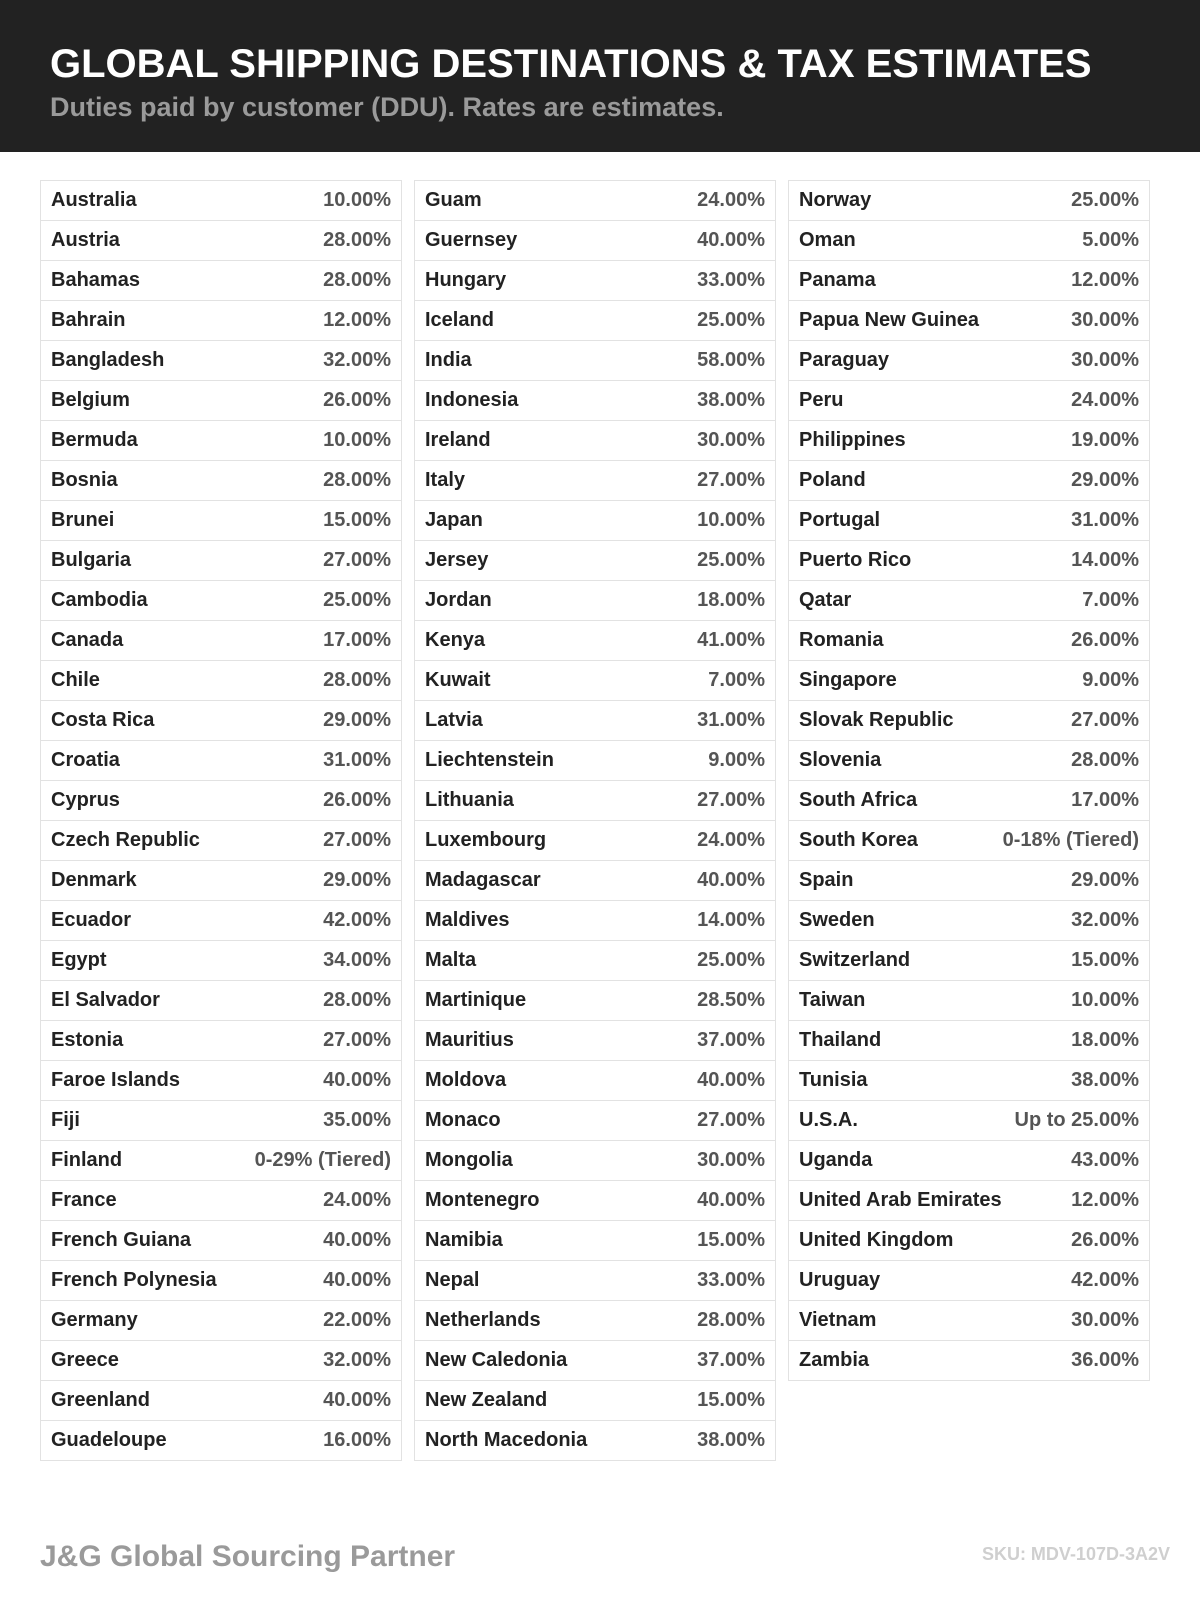 The image size is (1200, 1600). Describe the element at coordinates (357, 920) in the screenshot. I see `rate: 42.00%` at that location.